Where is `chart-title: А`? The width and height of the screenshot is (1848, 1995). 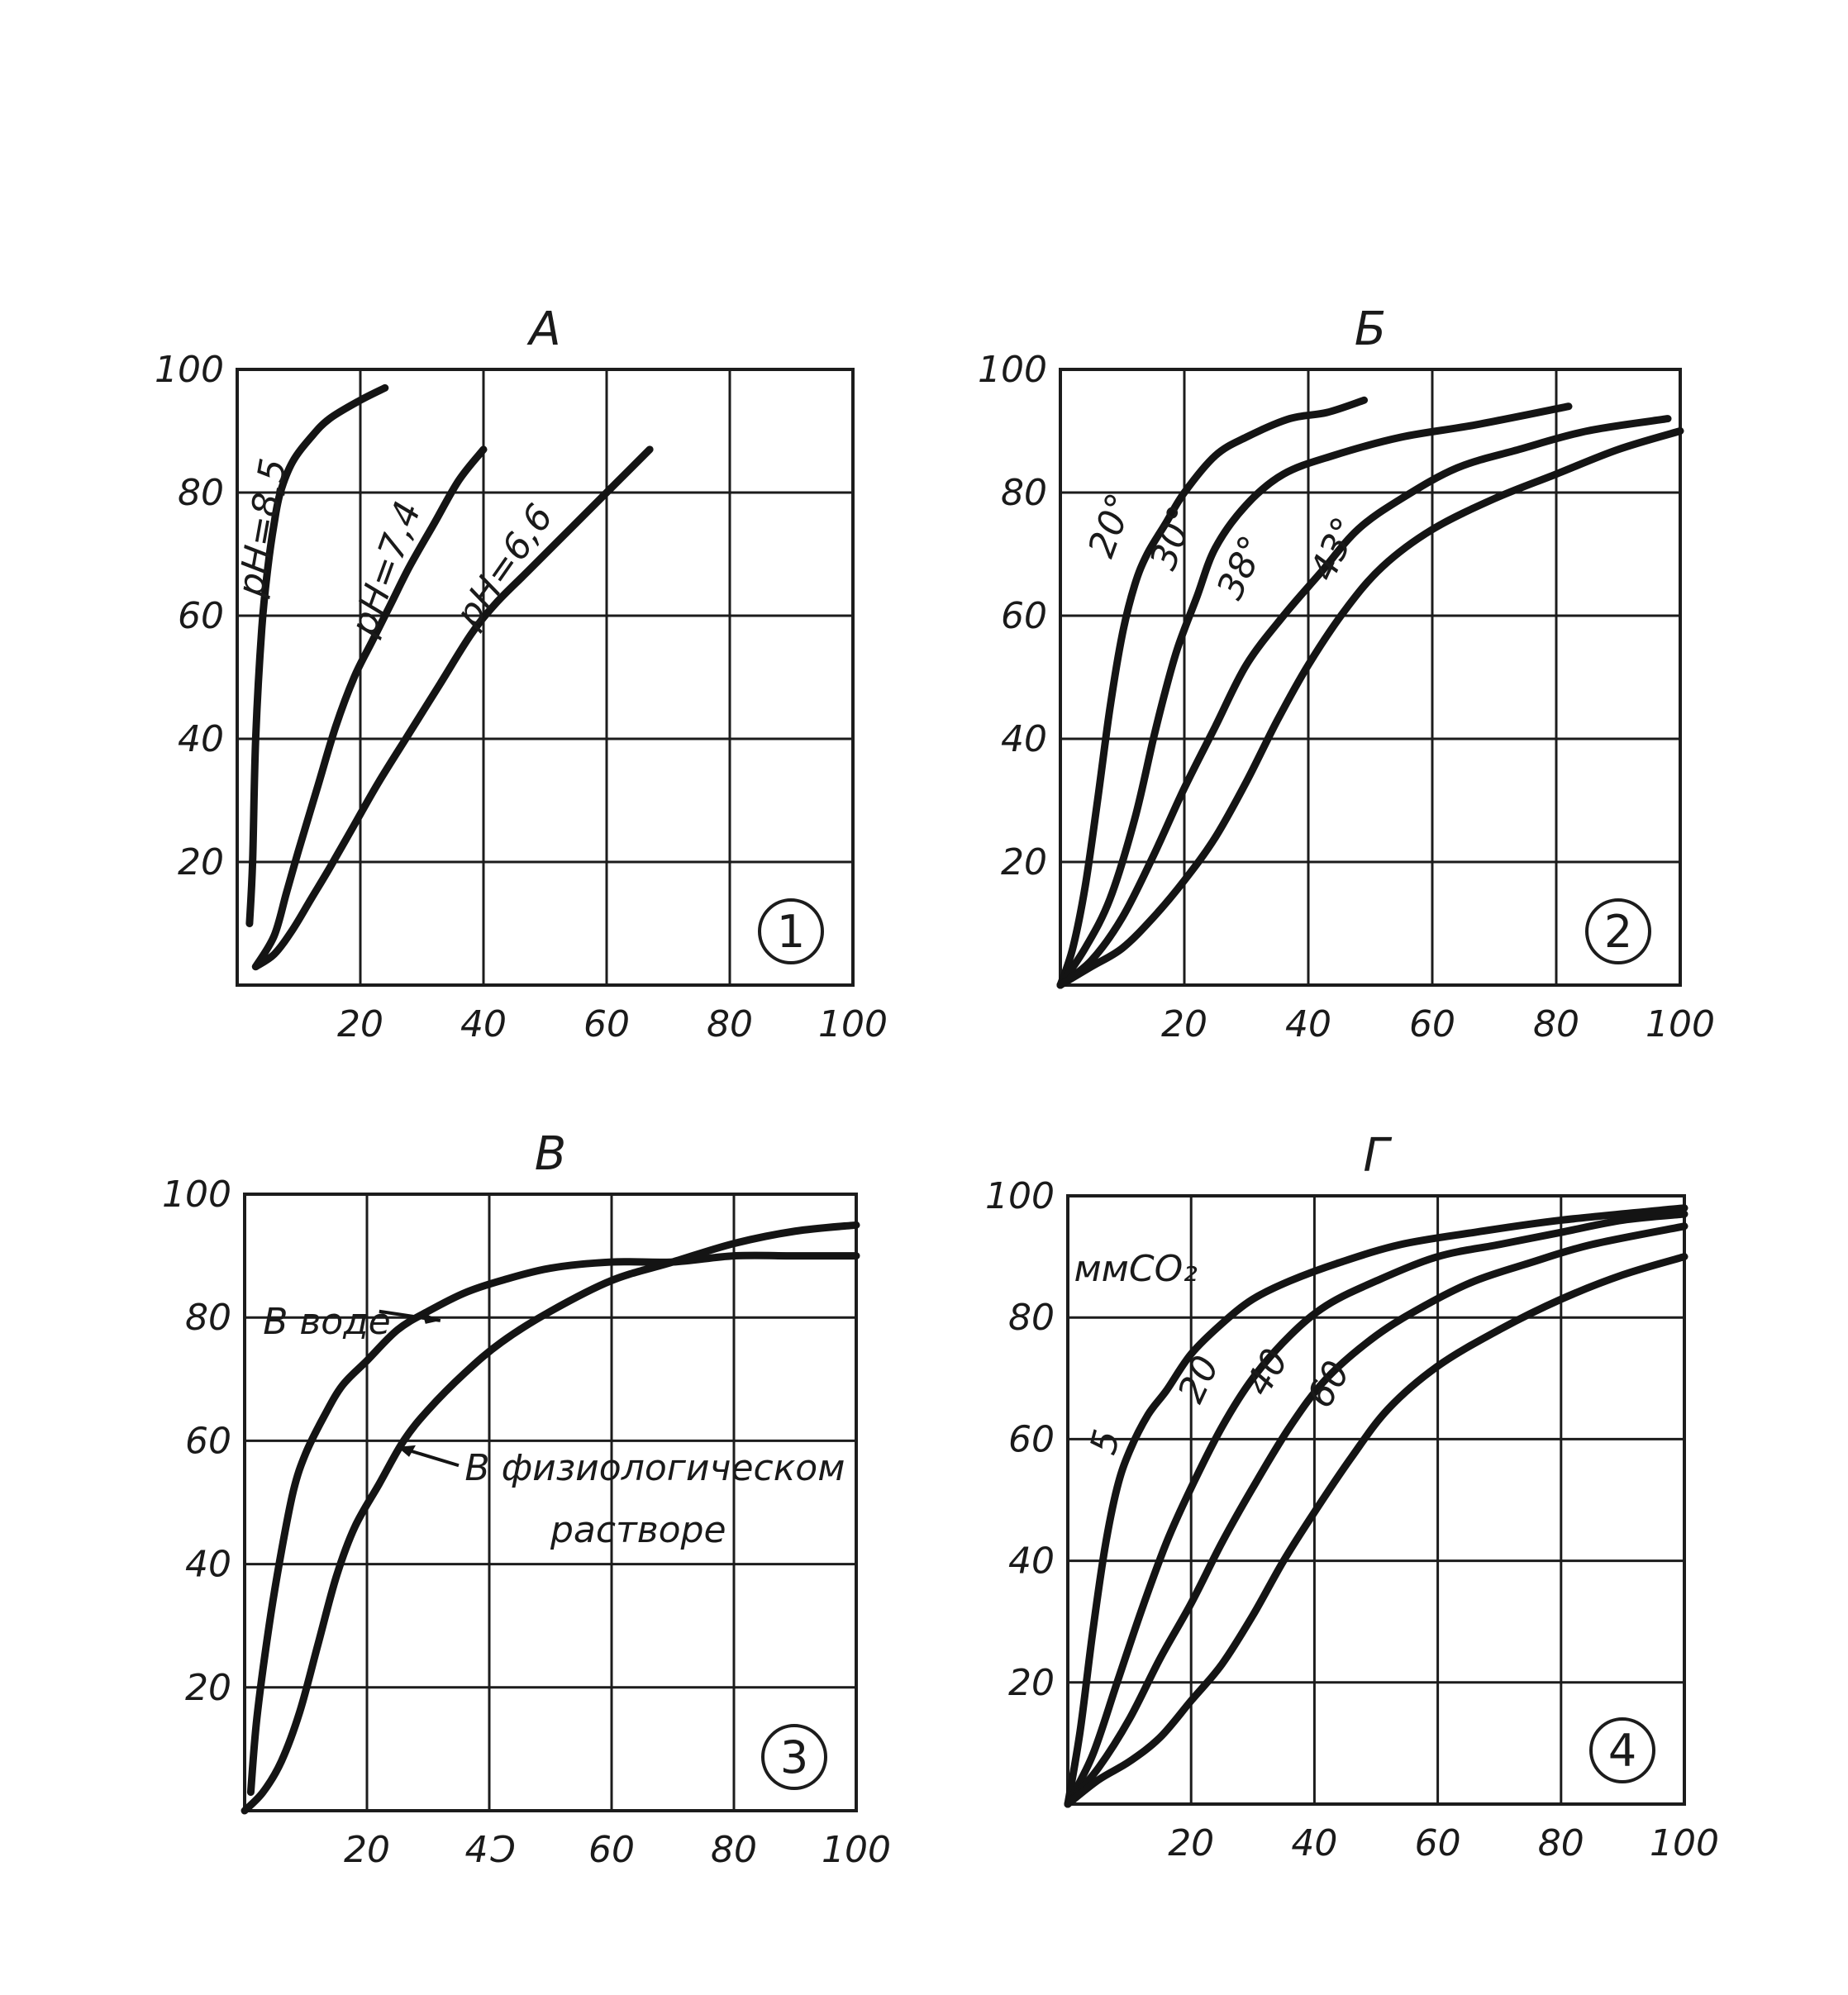
chart-title: А is located at coordinates (543, 329).